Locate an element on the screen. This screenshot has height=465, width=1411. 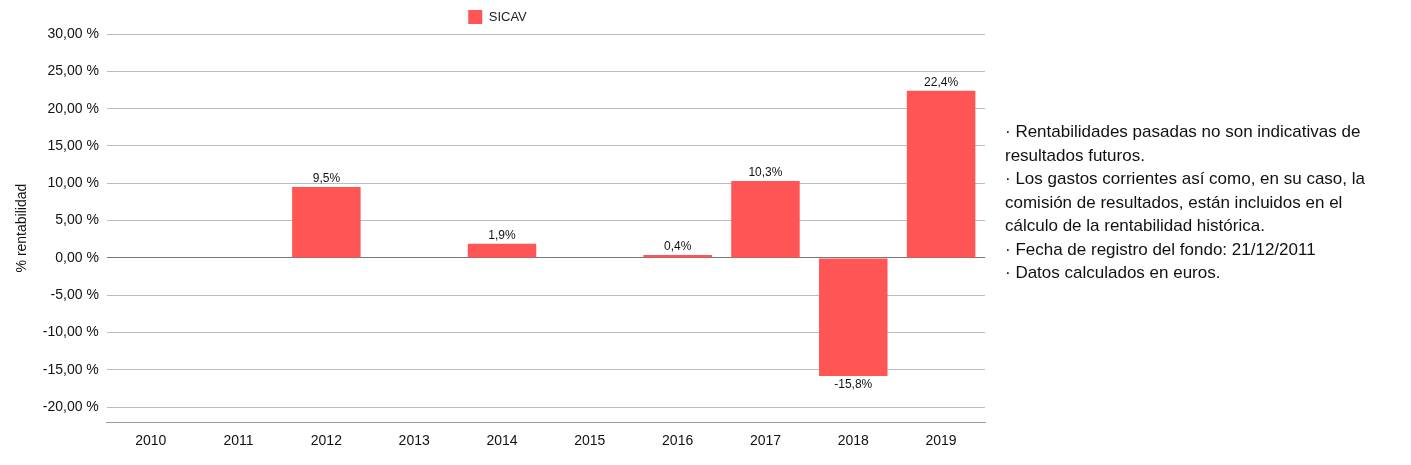
y-axis-title: % rentabilidad is located at coordinates (21, 228).